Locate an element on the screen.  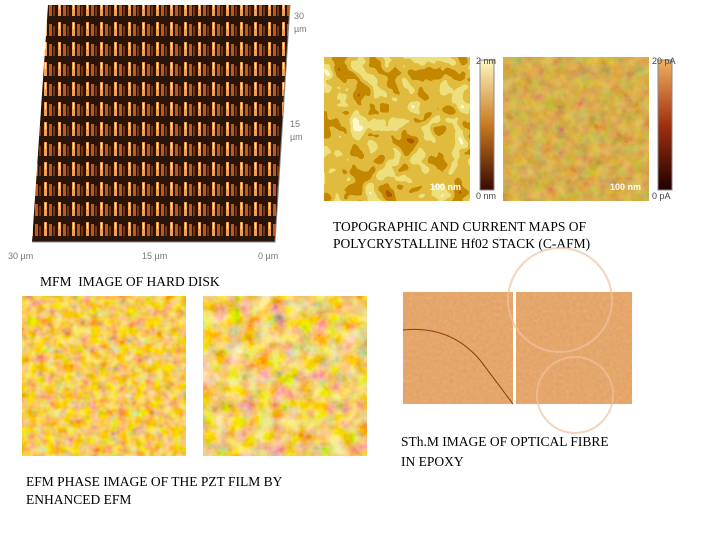
mfm-bottom-mid: 15 µm is located at coordinates (154, 256).